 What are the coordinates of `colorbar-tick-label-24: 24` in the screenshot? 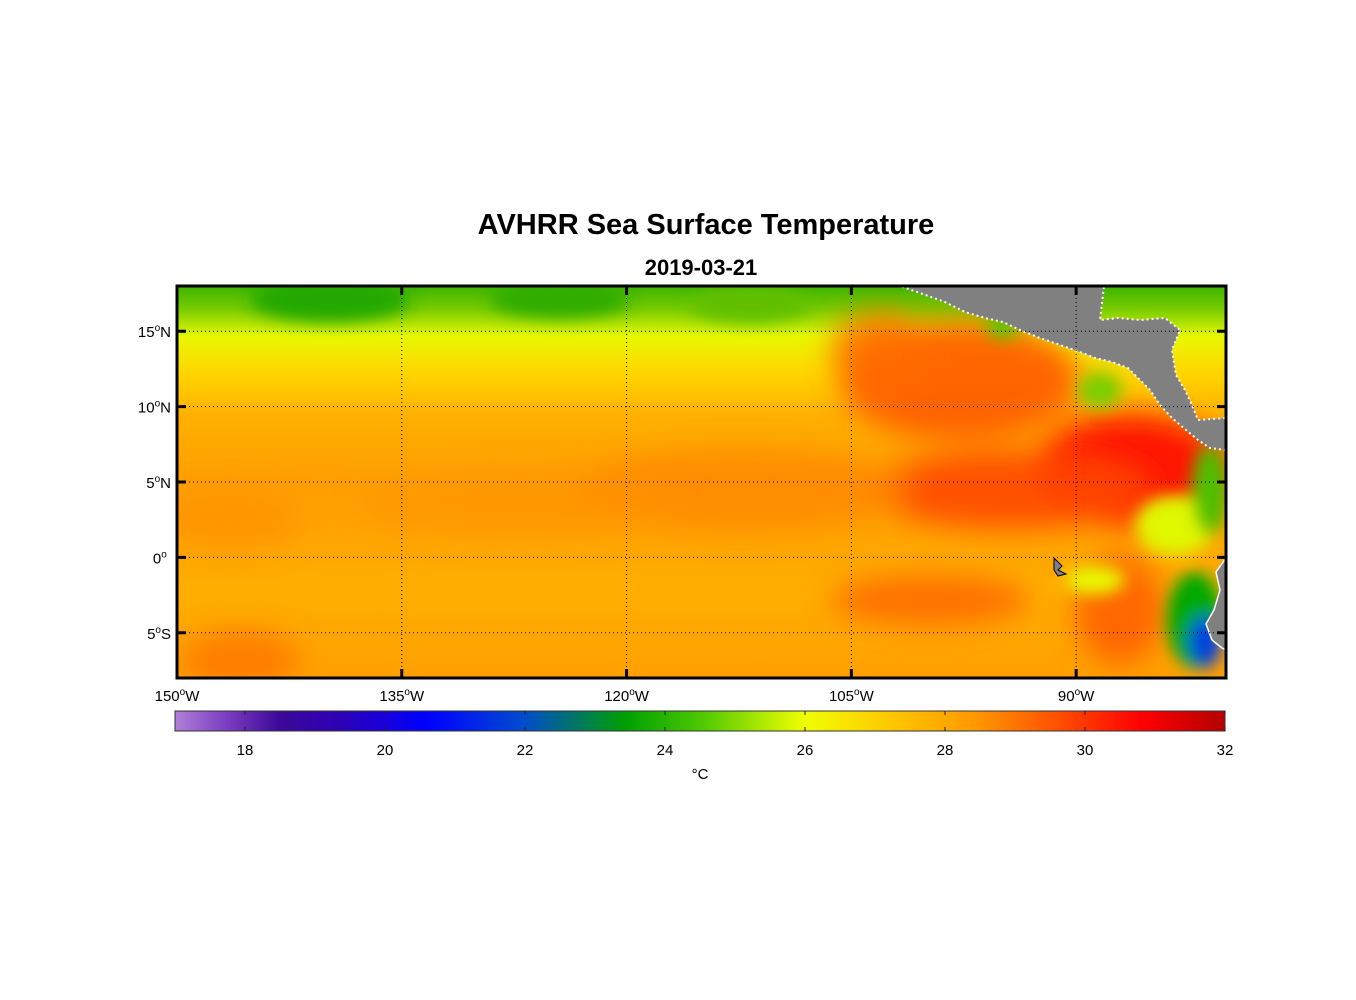 It's located at (665, 750).